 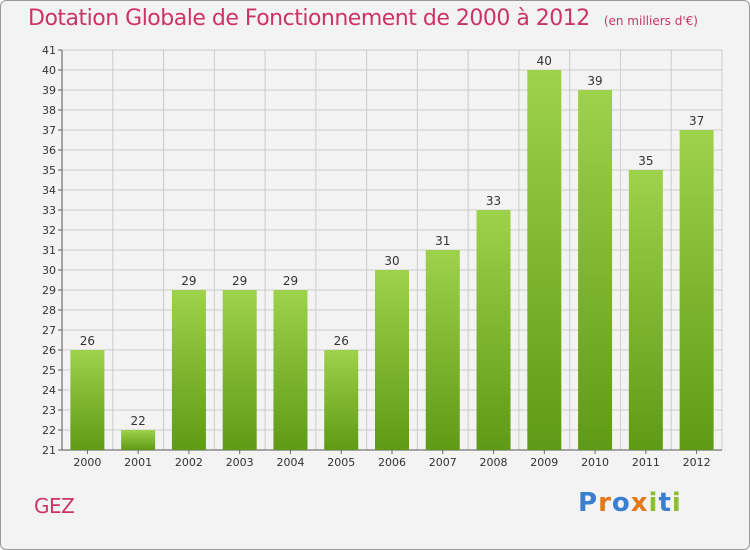 I want to click on y-tick-label: 29, so click(x=49, y=290).